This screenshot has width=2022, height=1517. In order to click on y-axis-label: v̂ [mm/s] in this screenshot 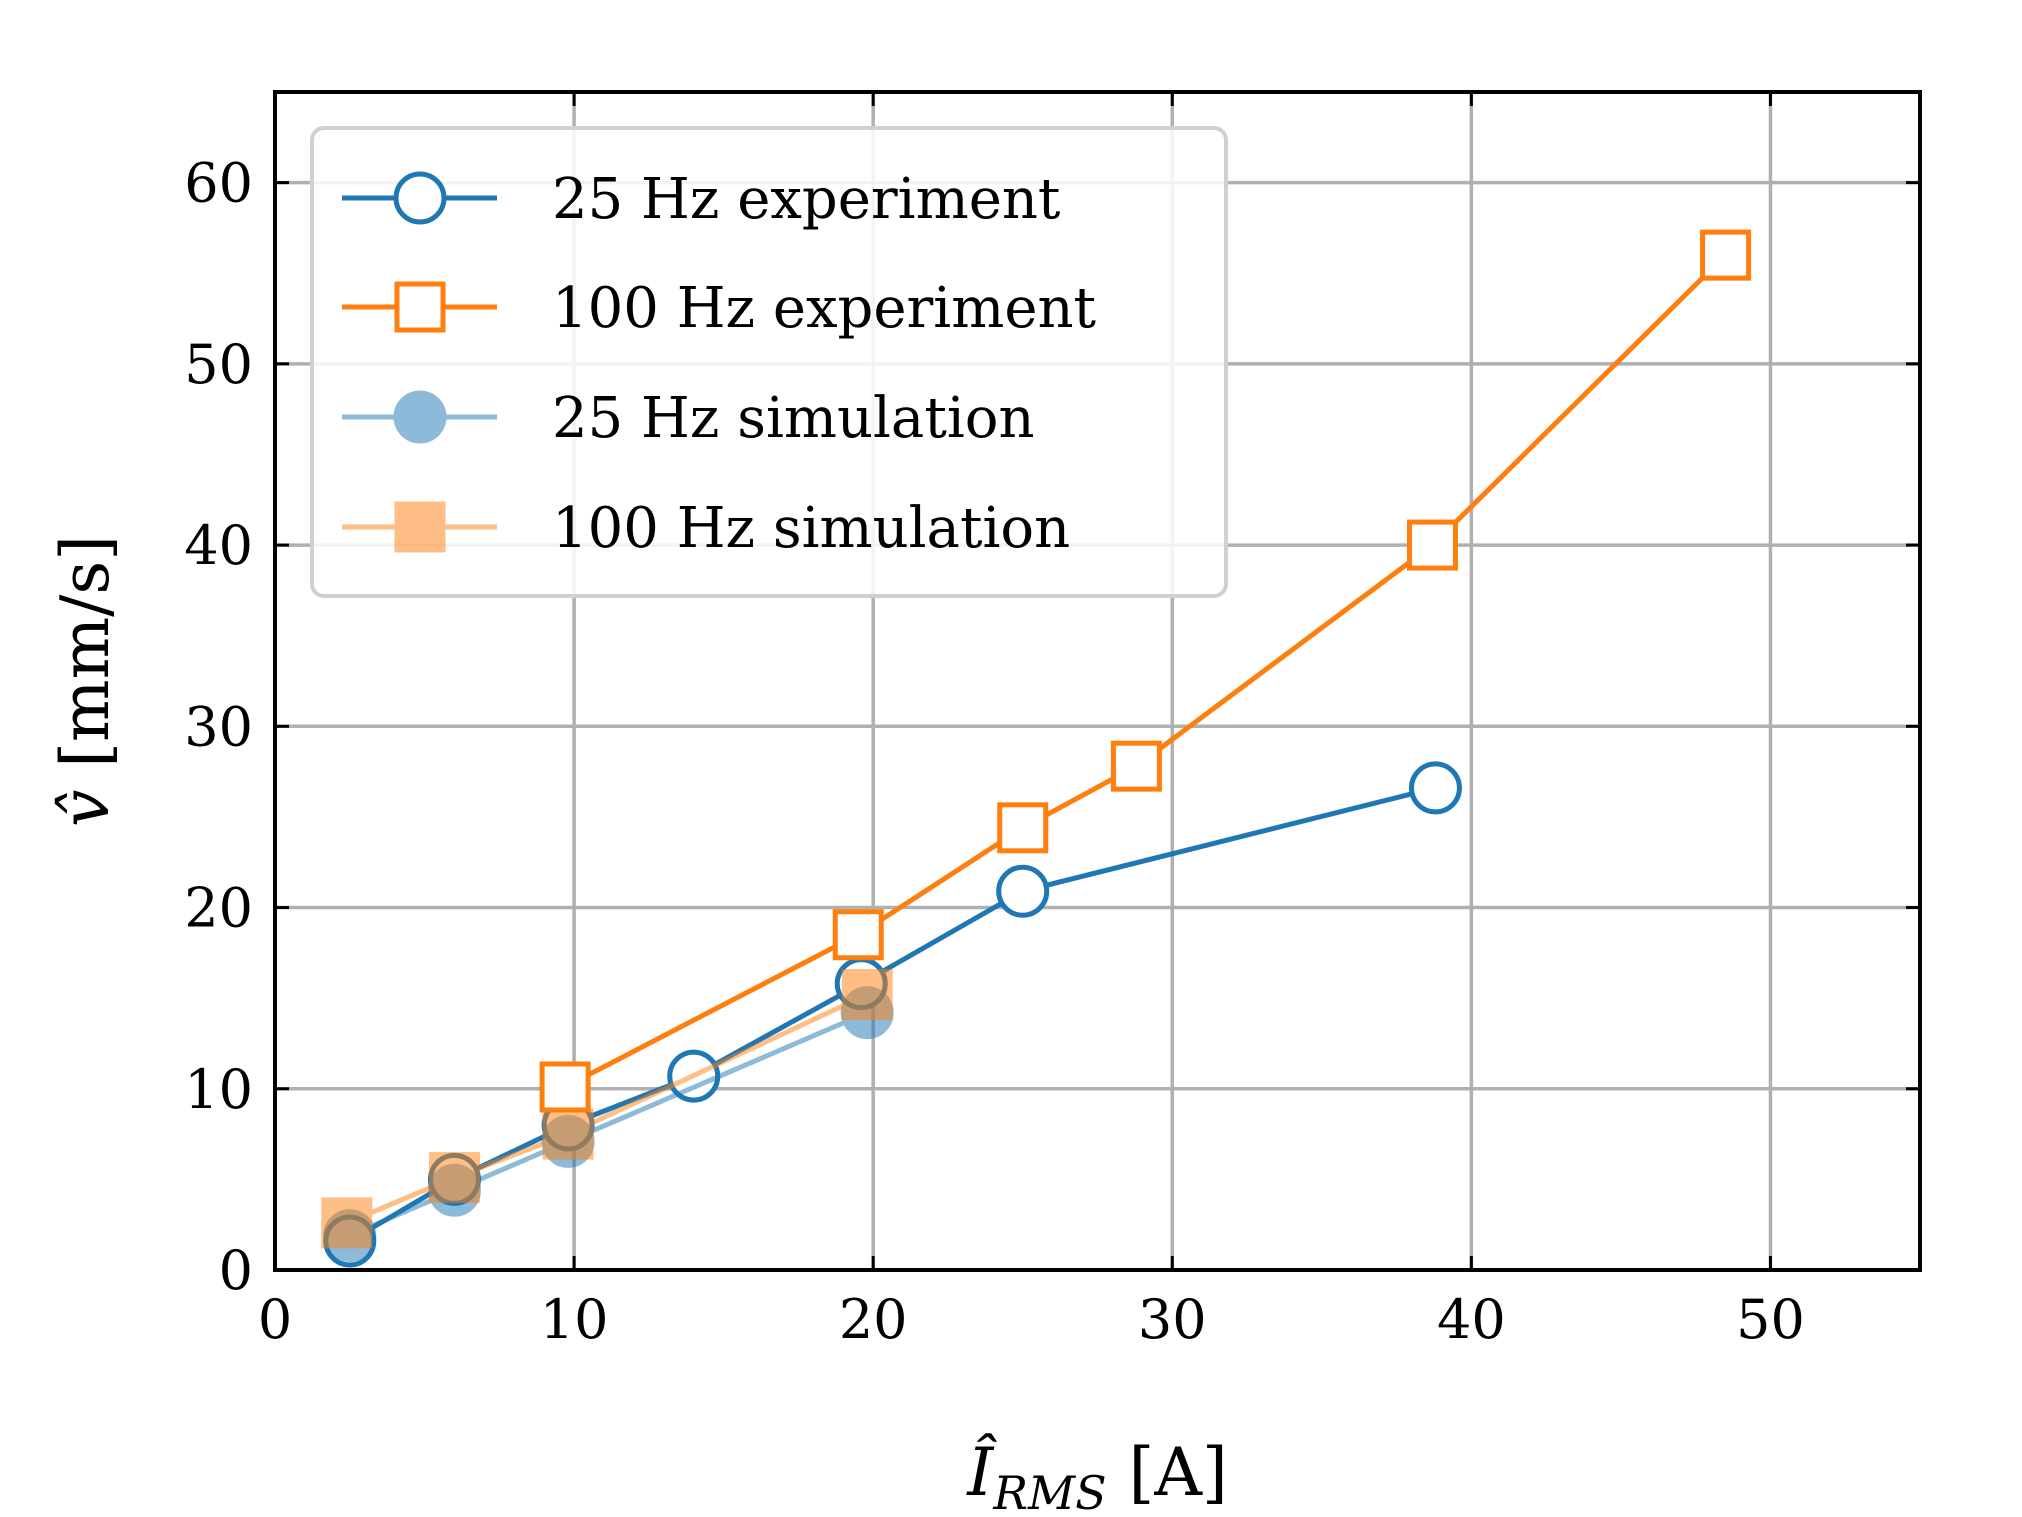, I will do `click(85, 681)`.